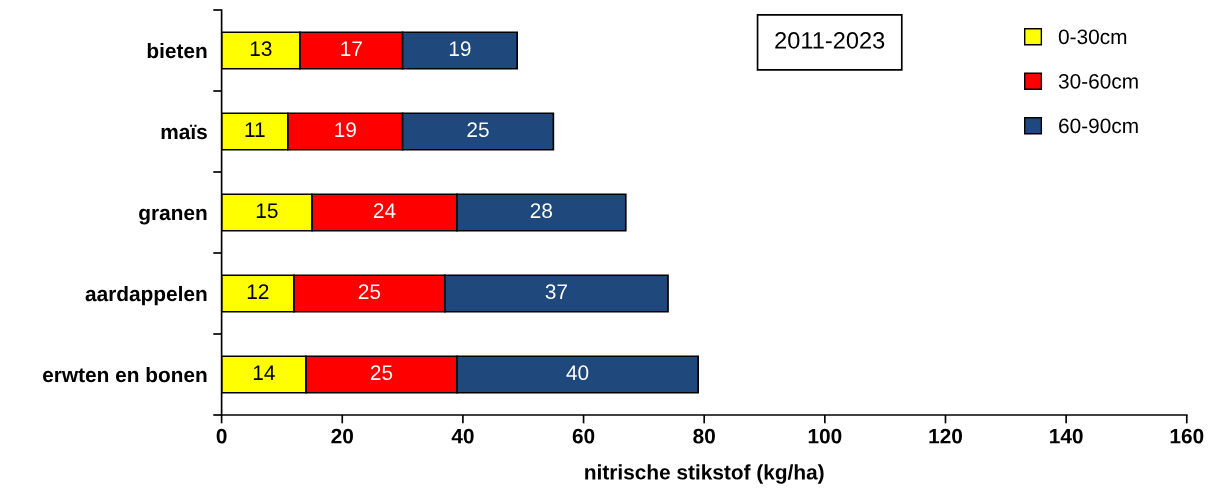 This screenshot has height=500, width=1211. Describe the element at coordinates (704, 474) in the screenshot. I see `x-axis-title: nitrische stikstof (kg/ha)` at that location.